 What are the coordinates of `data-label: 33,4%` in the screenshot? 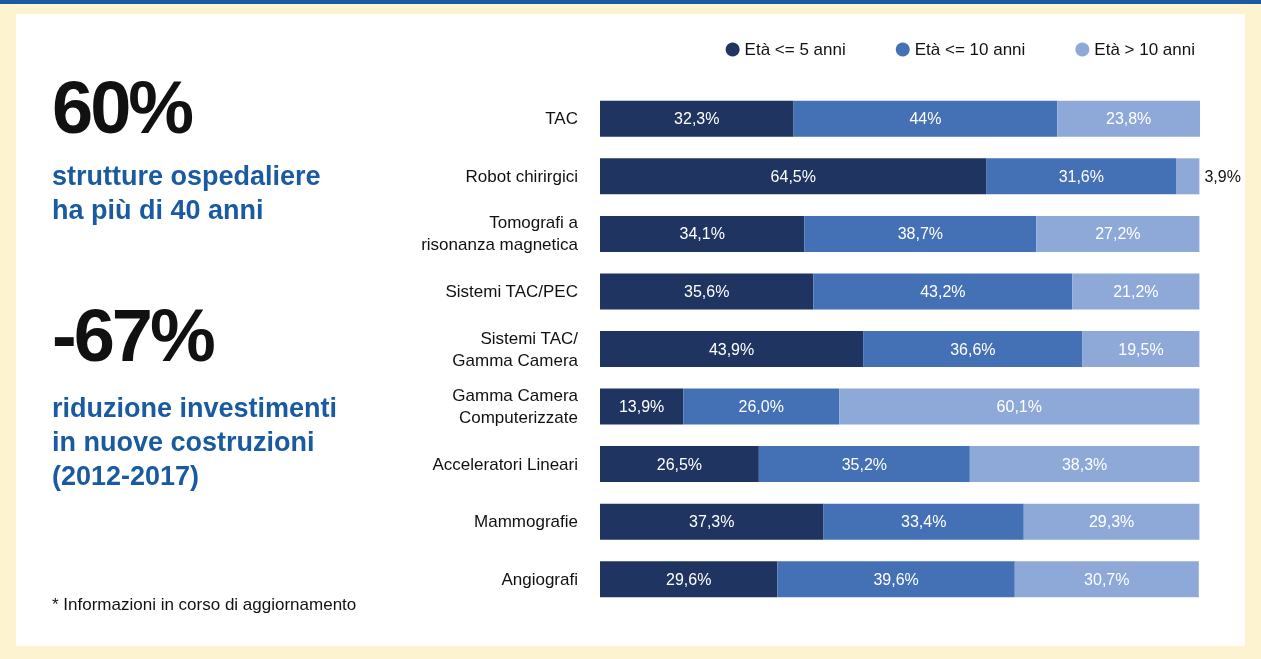 It's located at (923, 522).